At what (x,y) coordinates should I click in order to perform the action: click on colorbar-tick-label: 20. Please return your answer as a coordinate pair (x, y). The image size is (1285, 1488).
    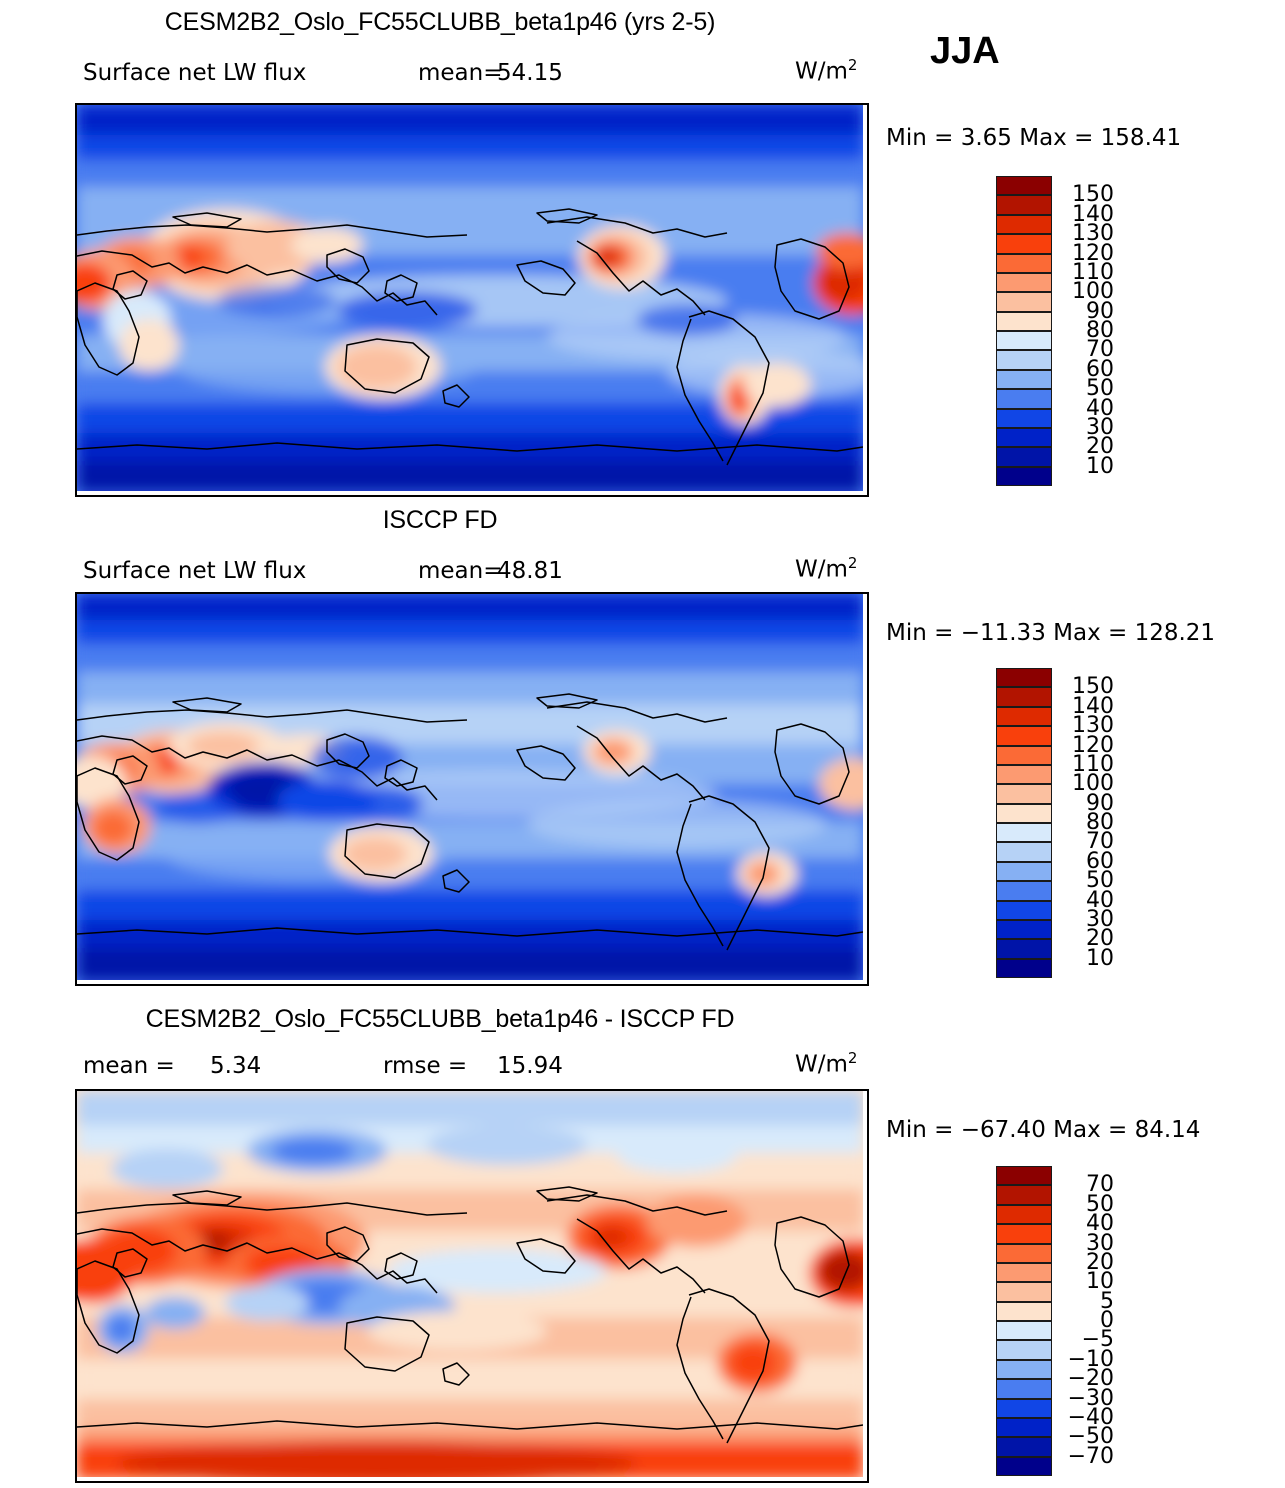
    Looking at the image, I should click on (1100, 1262).